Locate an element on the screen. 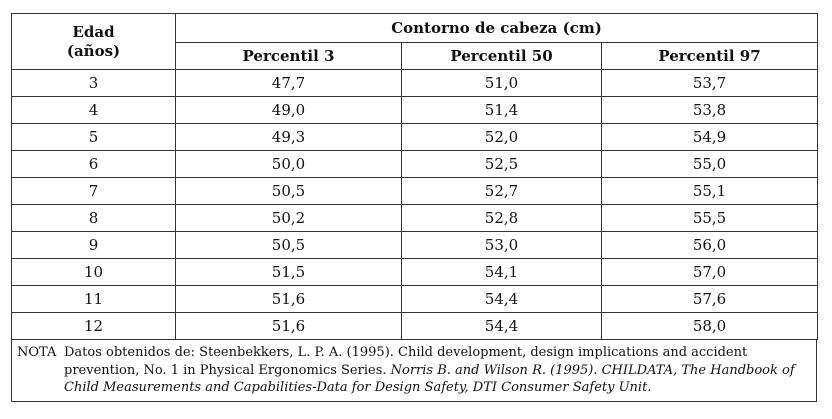  age-cell: 6 is located at coordinates (93, 164).